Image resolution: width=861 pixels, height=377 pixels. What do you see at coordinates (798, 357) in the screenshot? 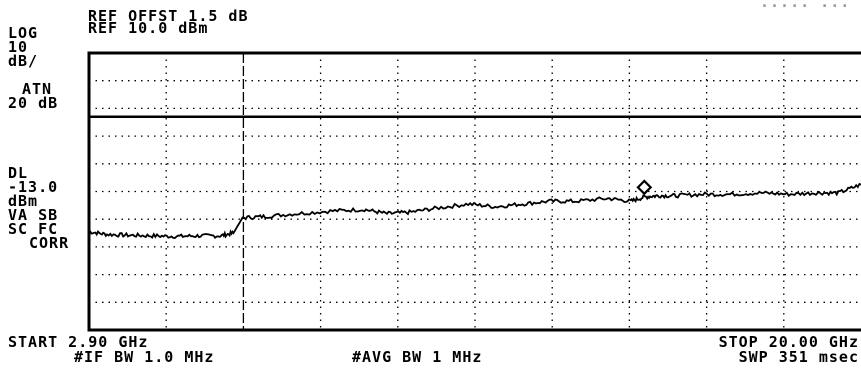
I see `sweep-label: SWP 351 msec` at bounding box center [798, 357].